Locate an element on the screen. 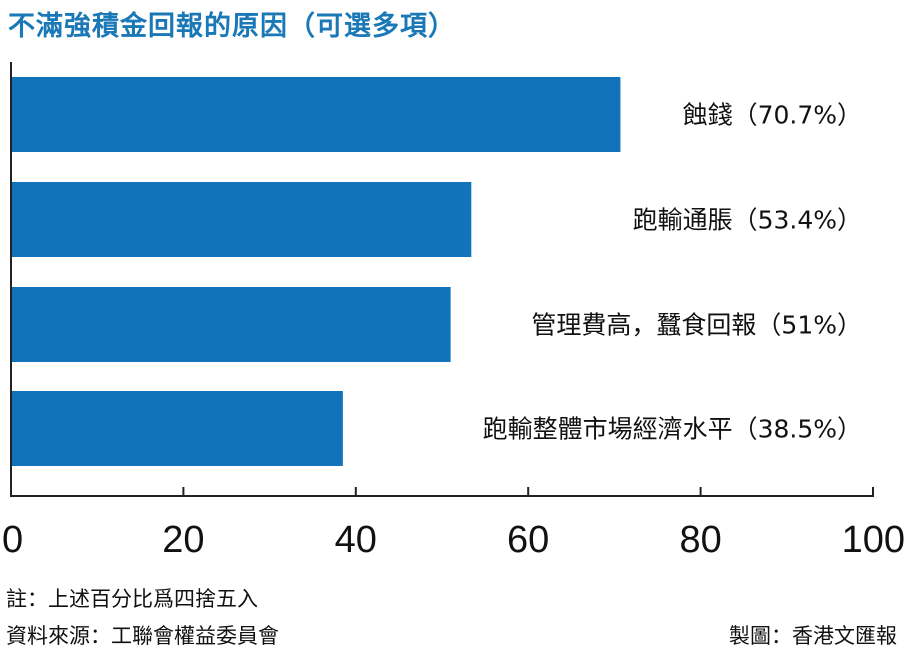 The image size is (907, 653). chart-title: 不滿強積金回報的原因（可選多項） is located at coordinates (232, 26).